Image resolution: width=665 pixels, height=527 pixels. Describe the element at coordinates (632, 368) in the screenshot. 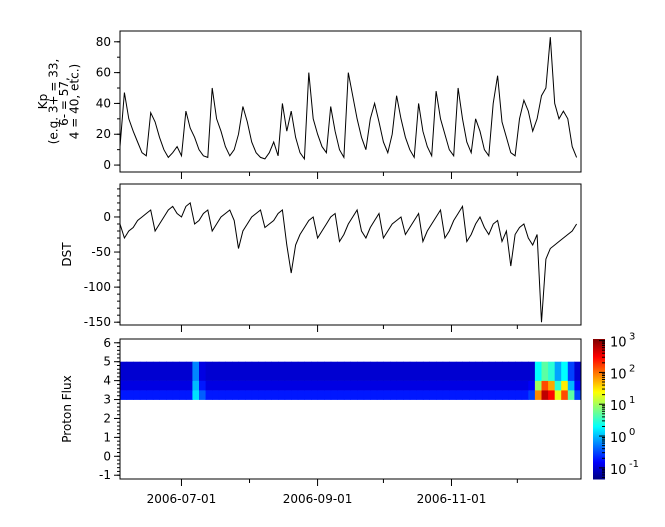

I see `colorbar-tick-exponent: 2` at that location.